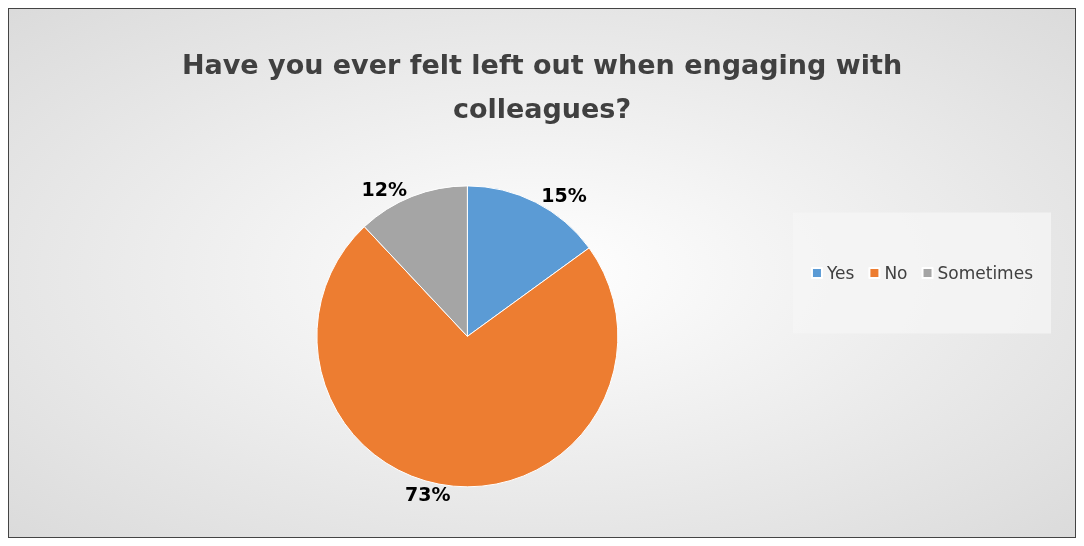 The height and width of the screenshot is (546, 1084). Describe the element at coordinates (840, 273) in the screenshot. I see `legend-label: Yes` at that location.